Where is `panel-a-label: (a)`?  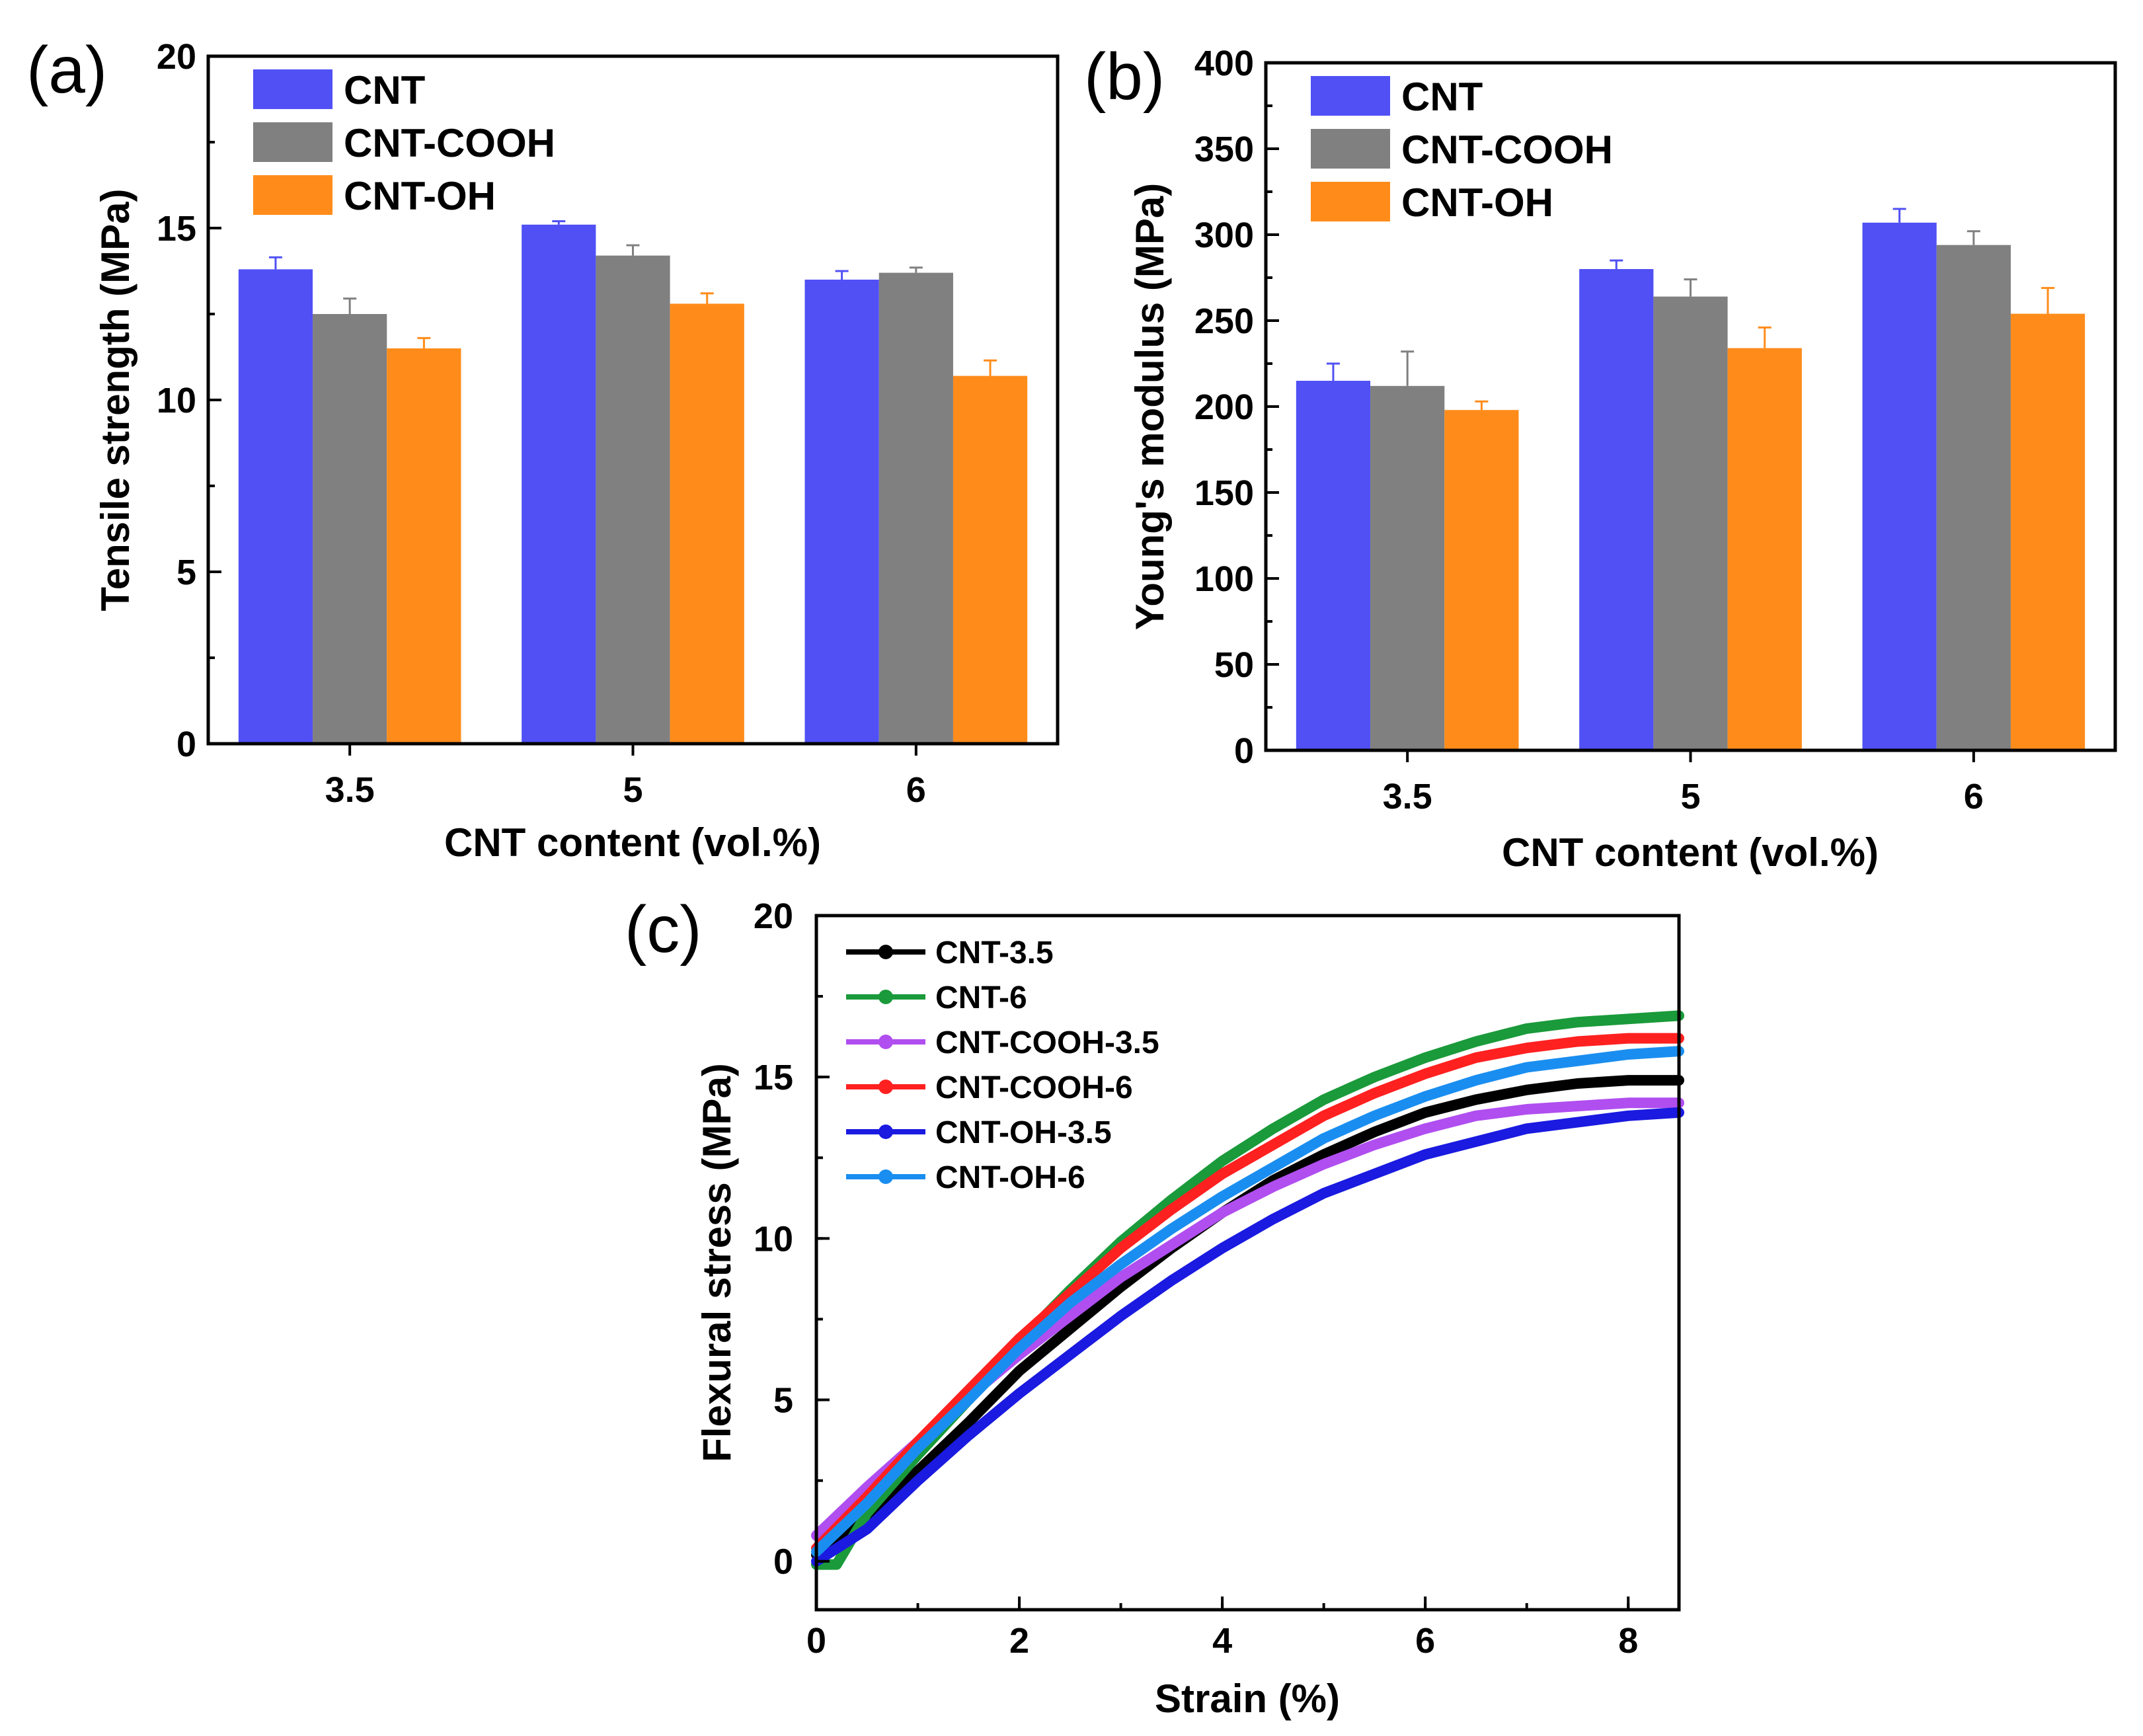 panel-a-label: (a) is located at coordinates (66, 70).